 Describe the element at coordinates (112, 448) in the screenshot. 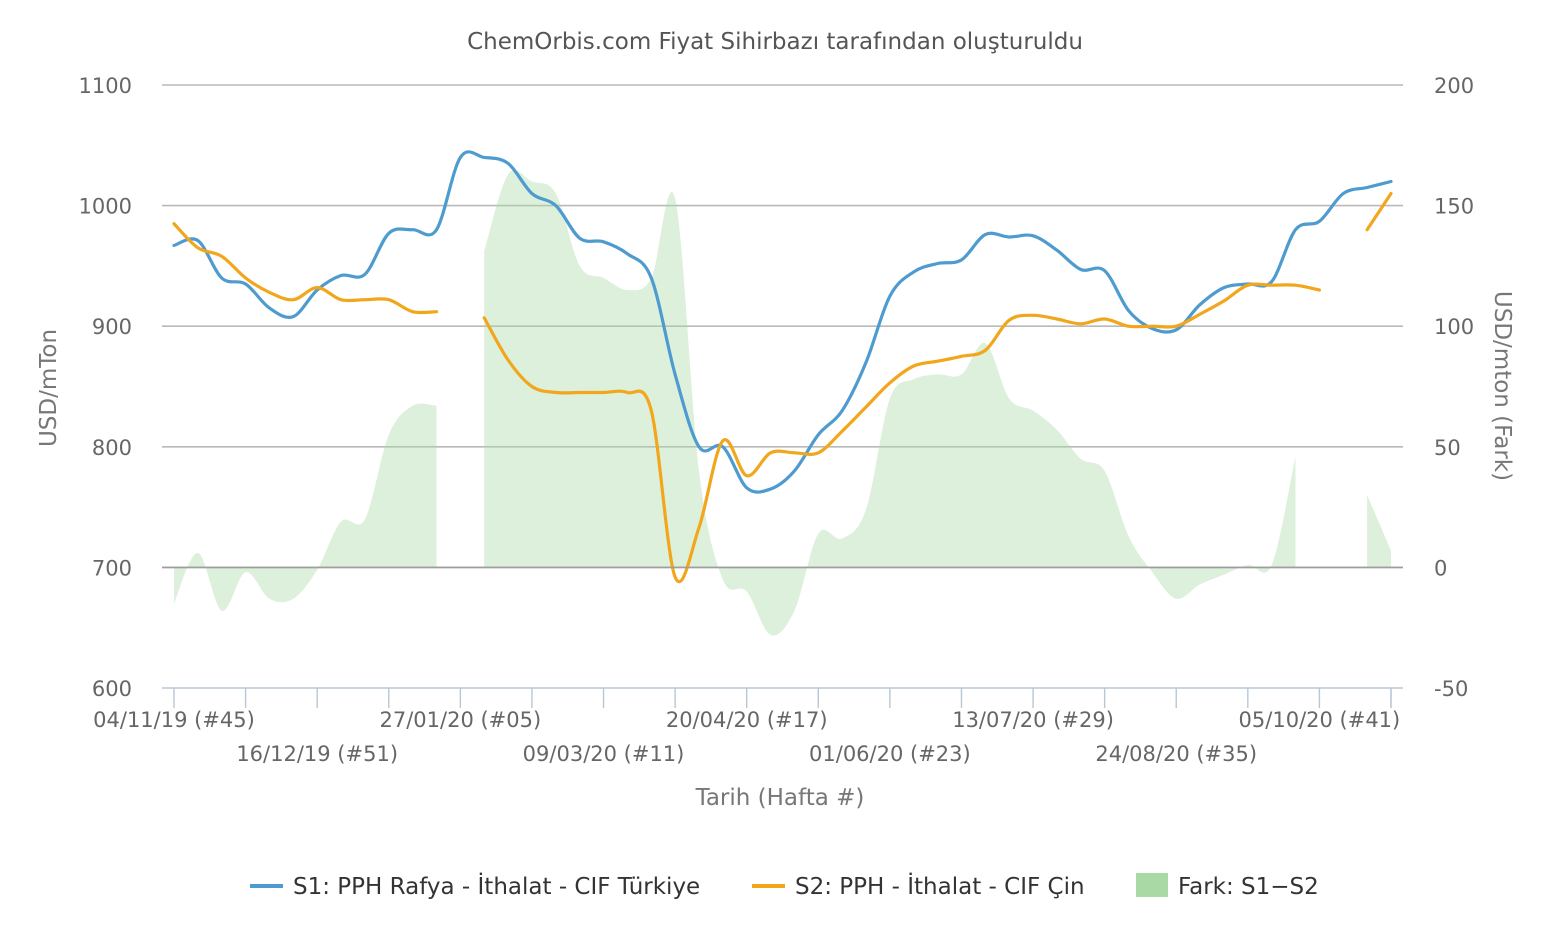

I see `y-tick-label-left: 800` at that location.